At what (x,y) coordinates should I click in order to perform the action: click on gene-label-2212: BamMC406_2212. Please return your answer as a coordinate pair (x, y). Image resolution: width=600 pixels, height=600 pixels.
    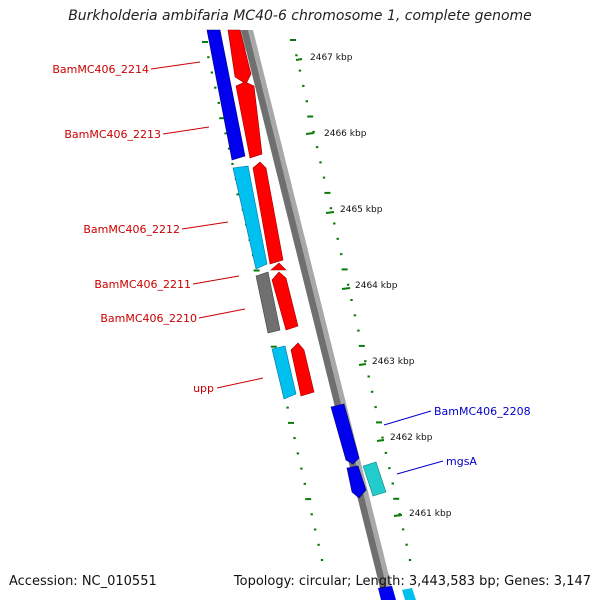
    Looking at the image, I should click on (131, 229).